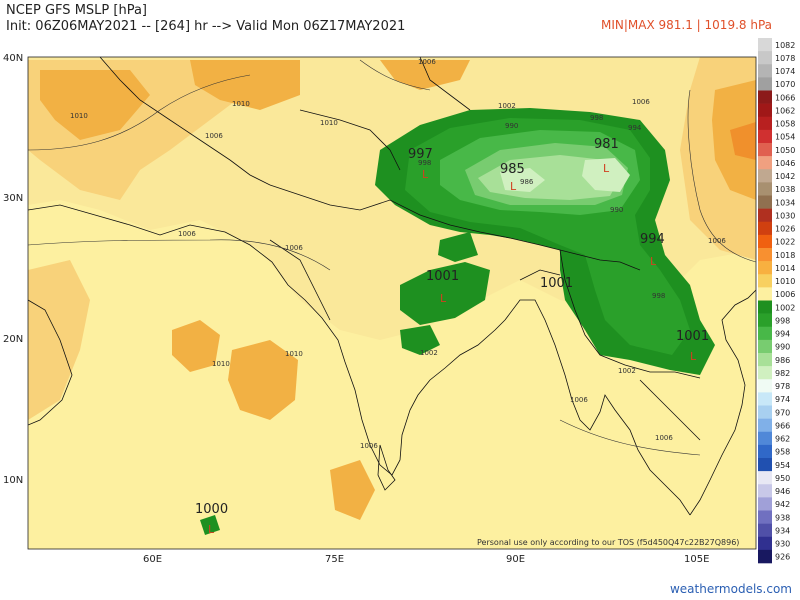 This screenshot has width=800, height=600. I want to click on low-label-1001-india: 1001, so click(442, 276).